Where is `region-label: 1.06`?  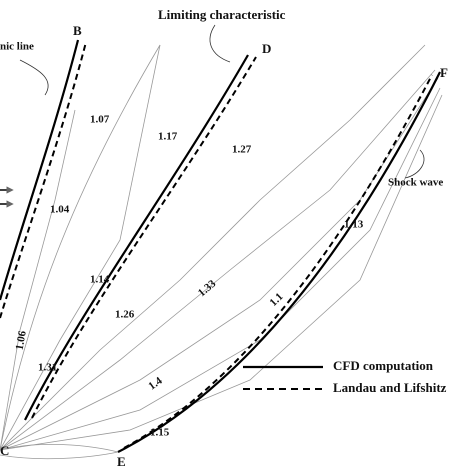
region-label: 1.06 is located at coordinates (21, 340).